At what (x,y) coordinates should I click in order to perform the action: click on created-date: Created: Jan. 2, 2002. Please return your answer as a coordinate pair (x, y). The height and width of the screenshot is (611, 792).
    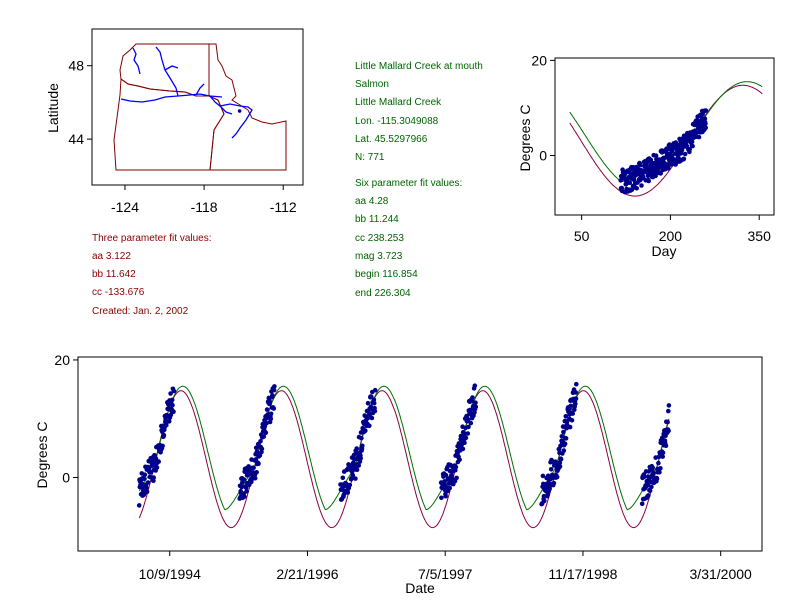
    Looking at the image, I should click on (140, 311).